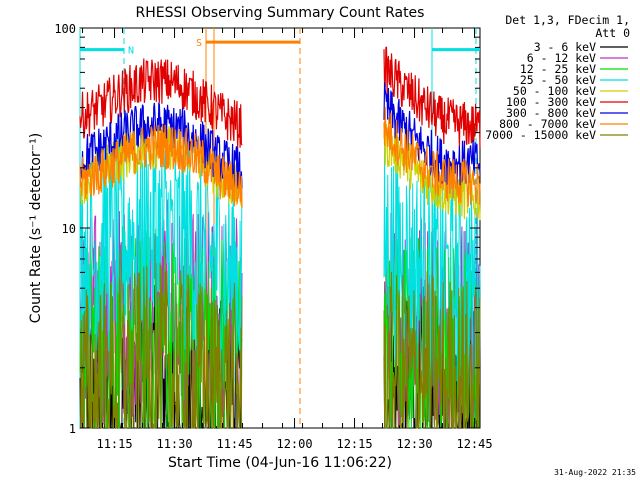 The height and width of the screenshot is (480, 640). I want to click on legend-header-line-2: Att 0, so click(612, 33).